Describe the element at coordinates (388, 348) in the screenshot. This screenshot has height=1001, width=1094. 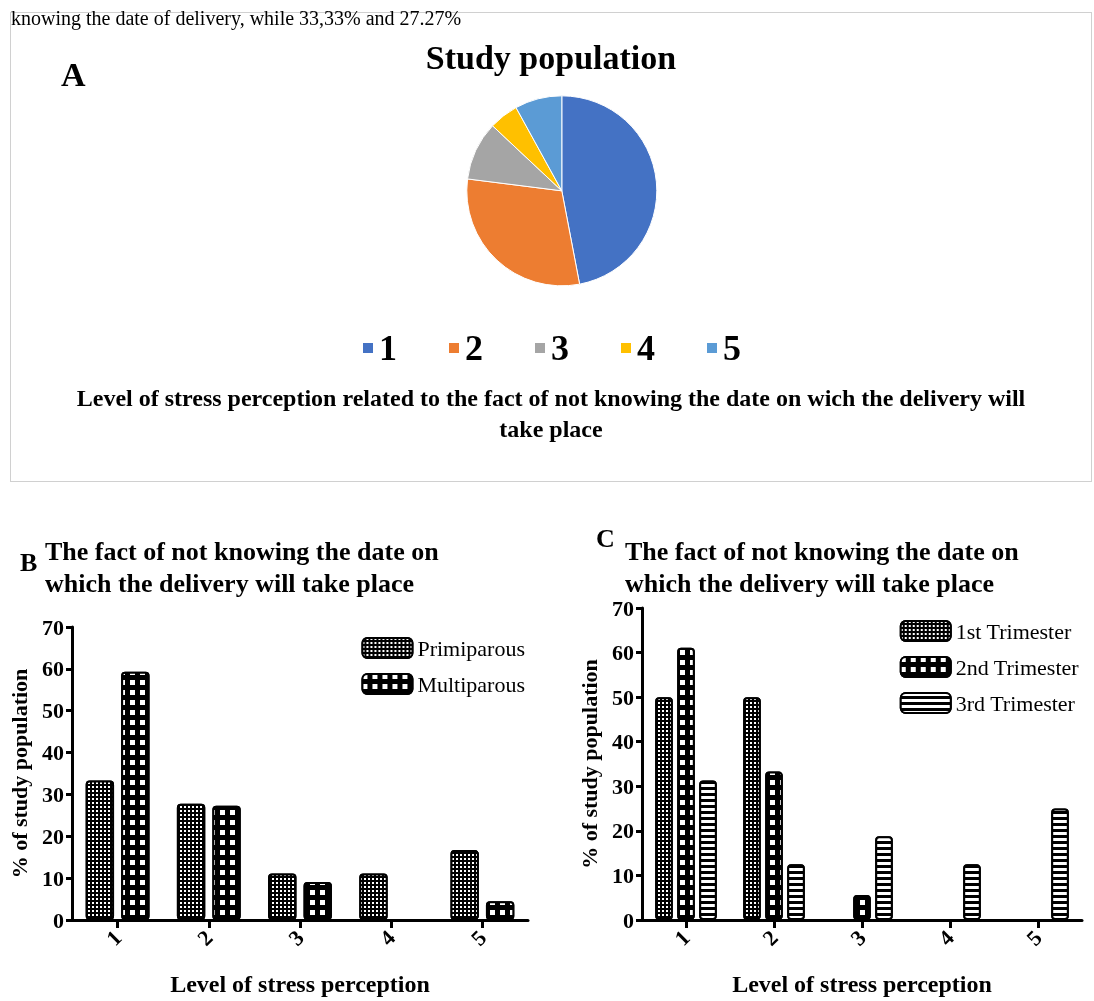
I see `legend-label: 1` at that location.